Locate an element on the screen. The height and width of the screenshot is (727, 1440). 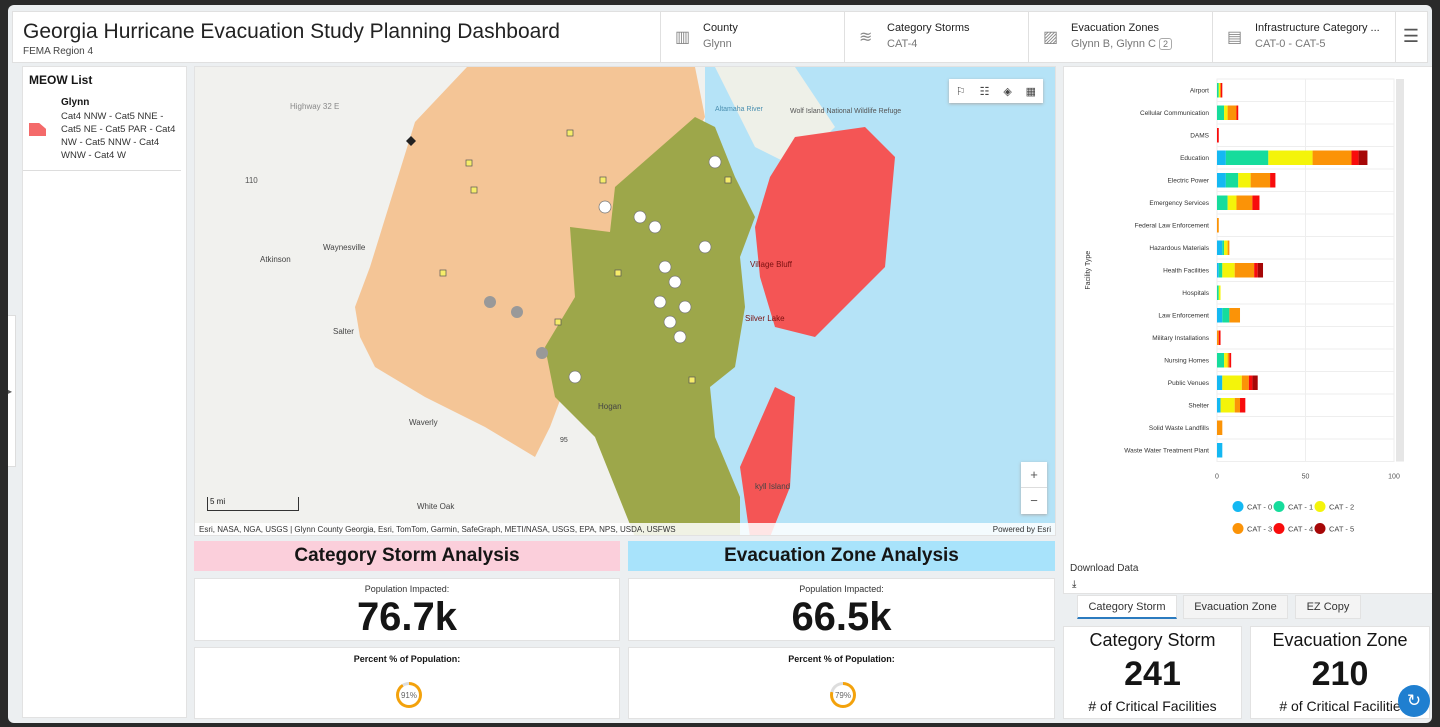
x-tick-label: 0 is located at coordinates (1217, 477).